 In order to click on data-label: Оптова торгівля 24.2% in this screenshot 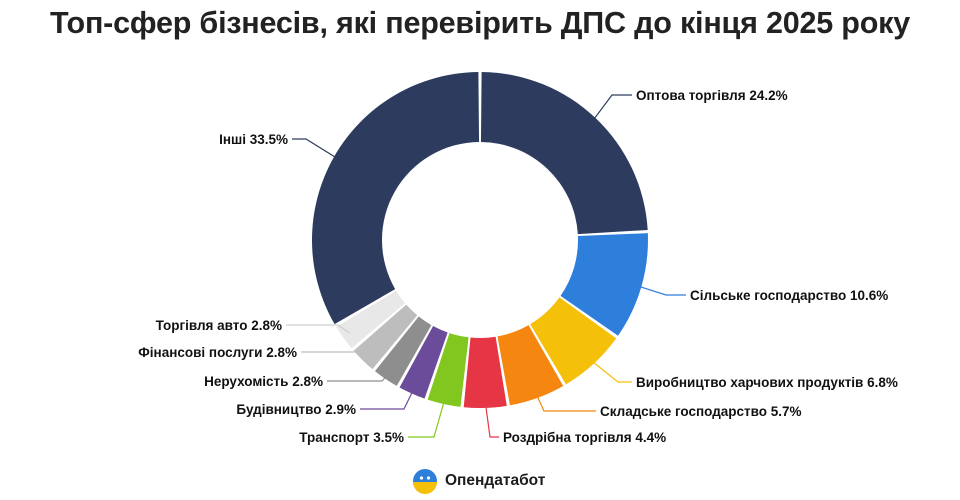, I will do `click(712, 95)`.